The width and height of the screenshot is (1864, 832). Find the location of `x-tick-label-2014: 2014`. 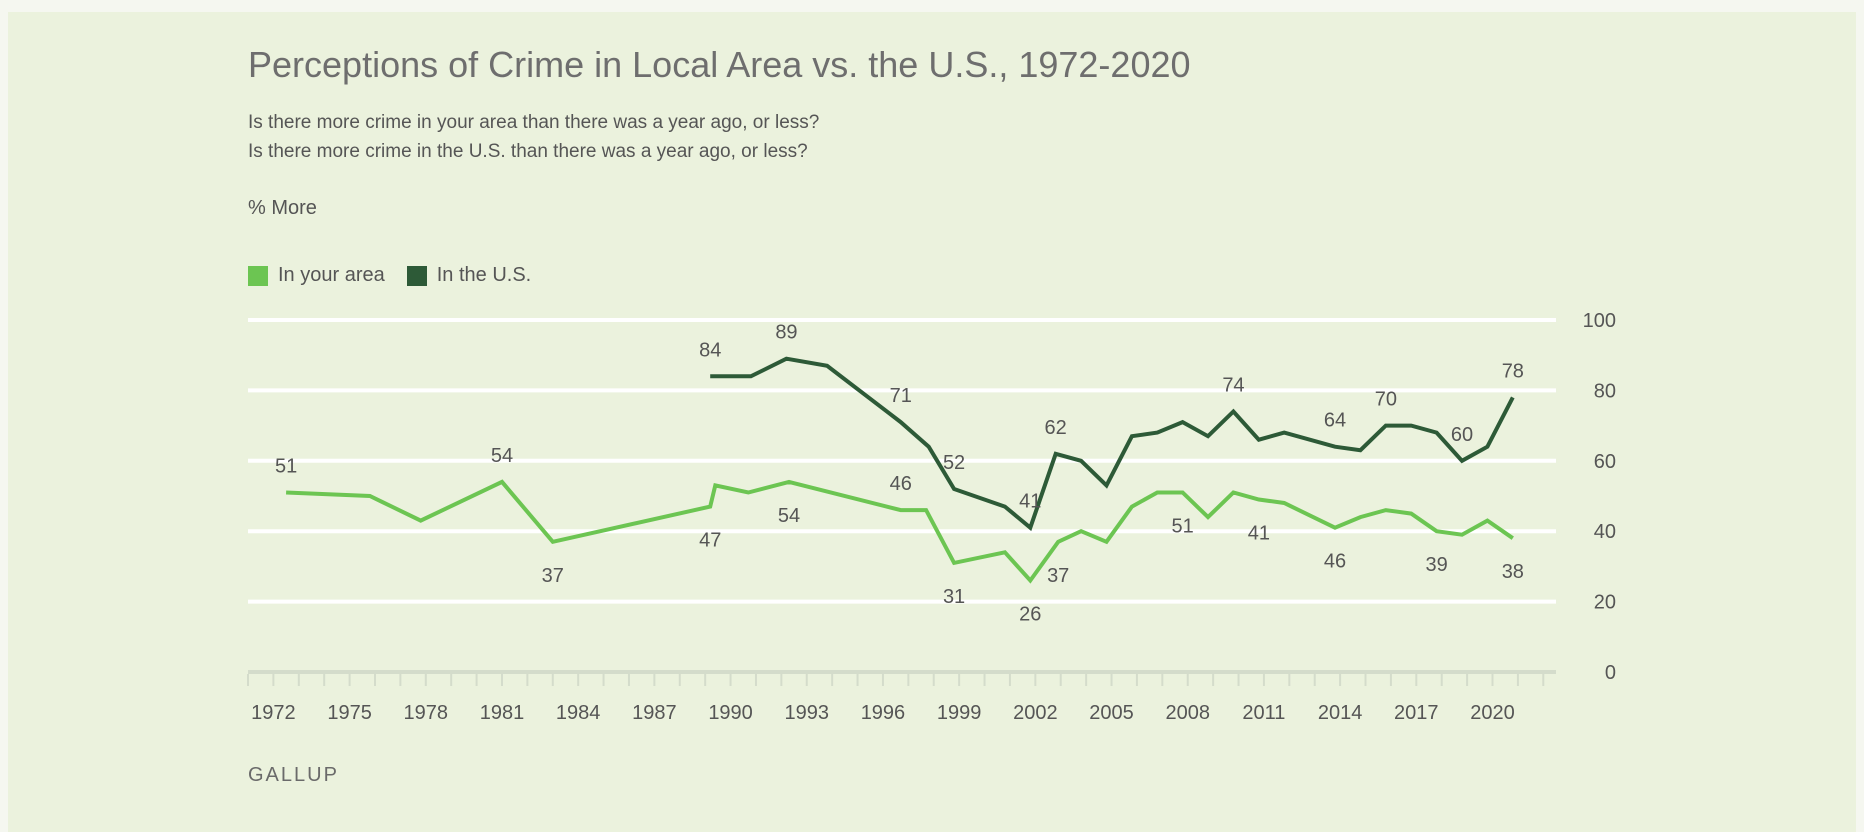

x-tick-label-2014: 2014 is located at coordinates (1340, 713).